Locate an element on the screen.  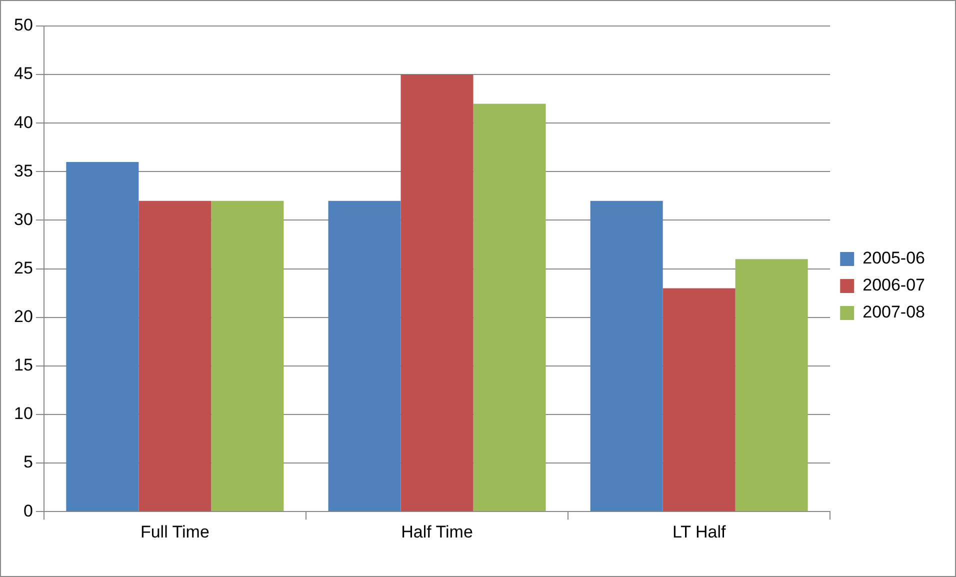
x-tick-label: Full Time is located at coordinates (175, 532).